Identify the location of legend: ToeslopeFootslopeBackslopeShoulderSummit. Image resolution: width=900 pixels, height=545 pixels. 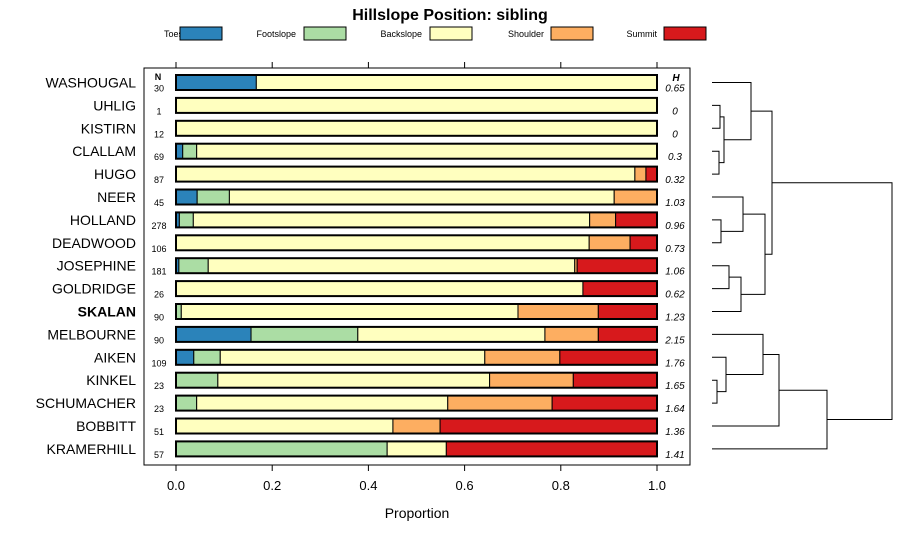
(435, 33).